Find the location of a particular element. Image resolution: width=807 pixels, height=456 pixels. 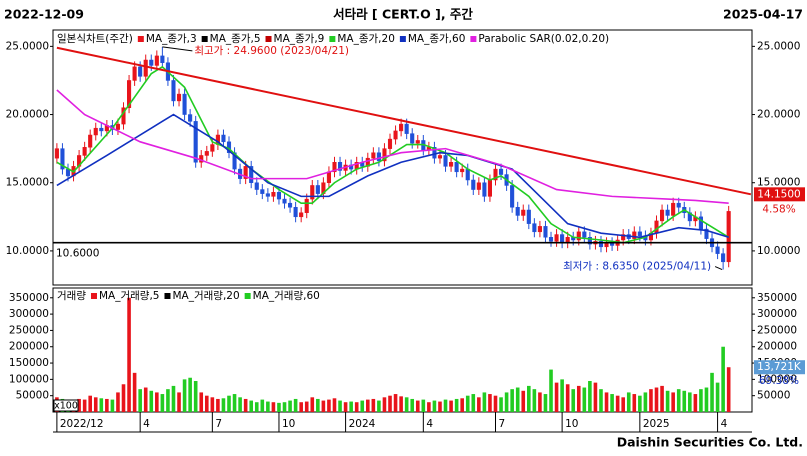

volume-change-label: 69.38% is located at coordinates (779, 381).